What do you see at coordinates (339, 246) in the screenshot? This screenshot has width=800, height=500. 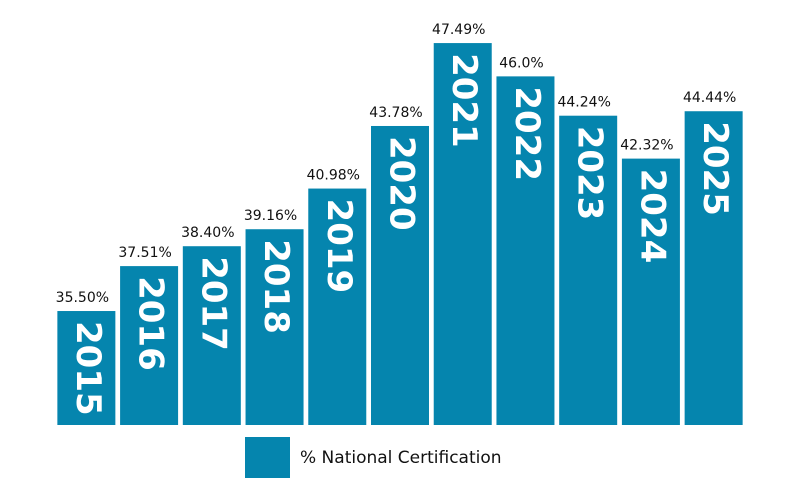 I see `category-label: 2019` at bounding box center [339, 246].